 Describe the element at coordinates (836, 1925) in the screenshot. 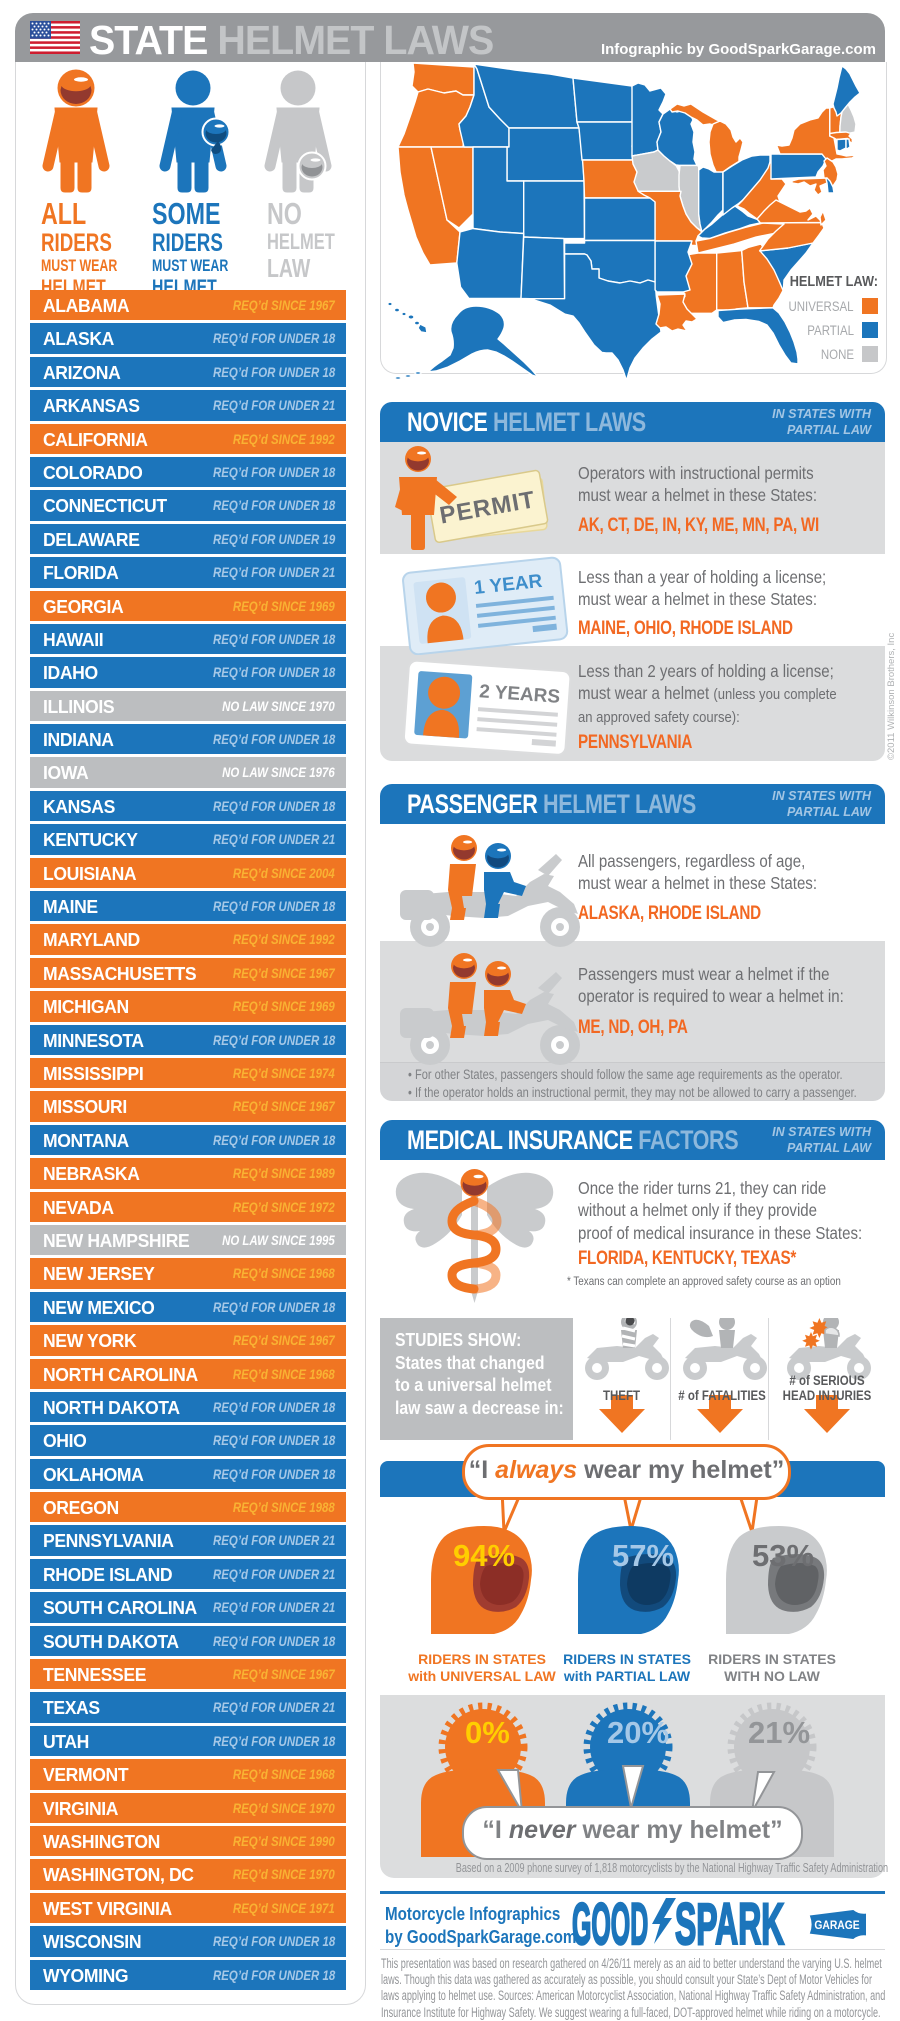

I see `svg-text: GARAGE` at that location.